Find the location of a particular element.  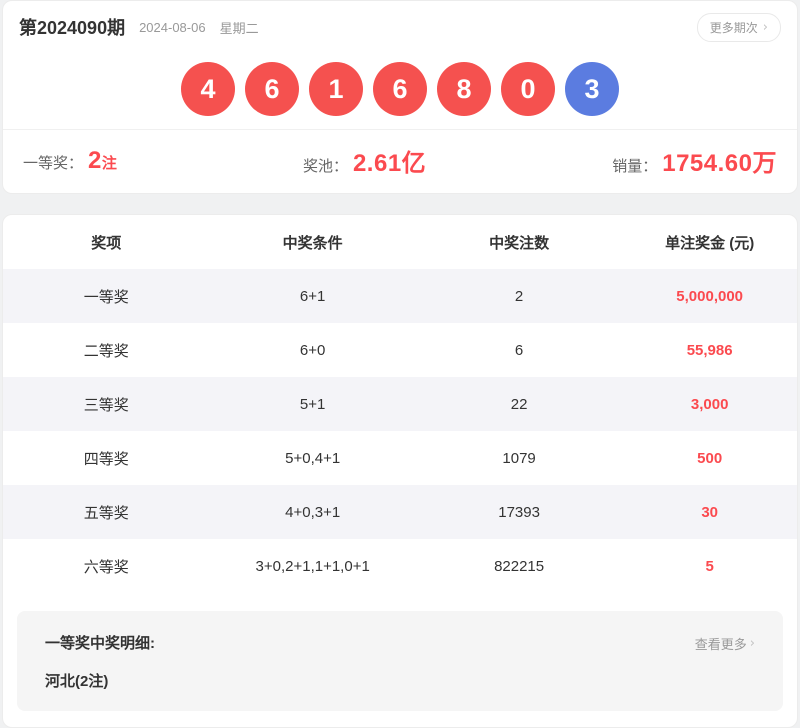

cell-condition: 3+0,2+1,1+1,0+1 is located at coordinates (312, 566).